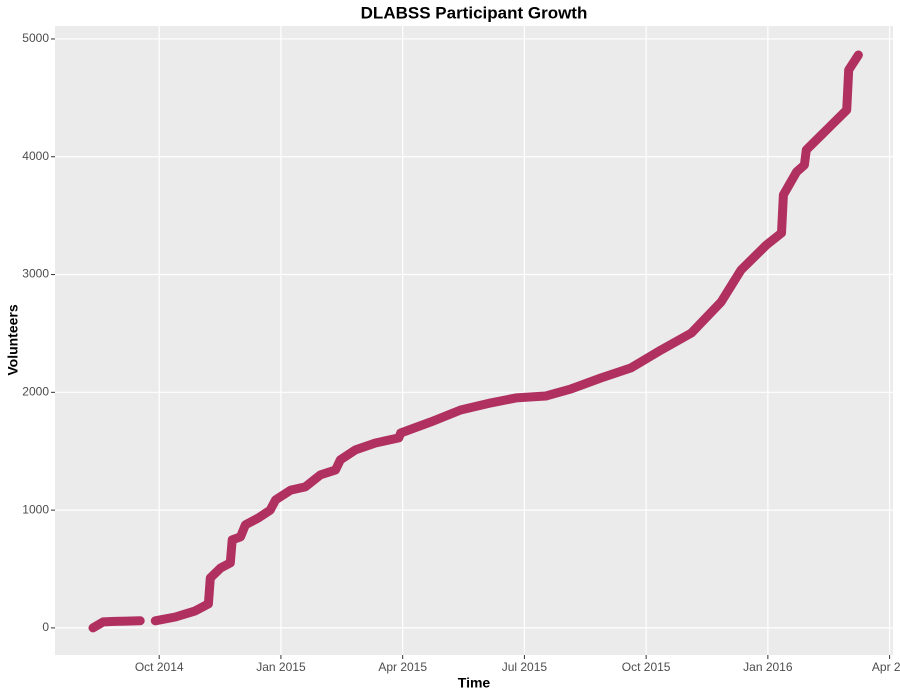  I want to click on y-tick-label: 1000, so click(35, 509).